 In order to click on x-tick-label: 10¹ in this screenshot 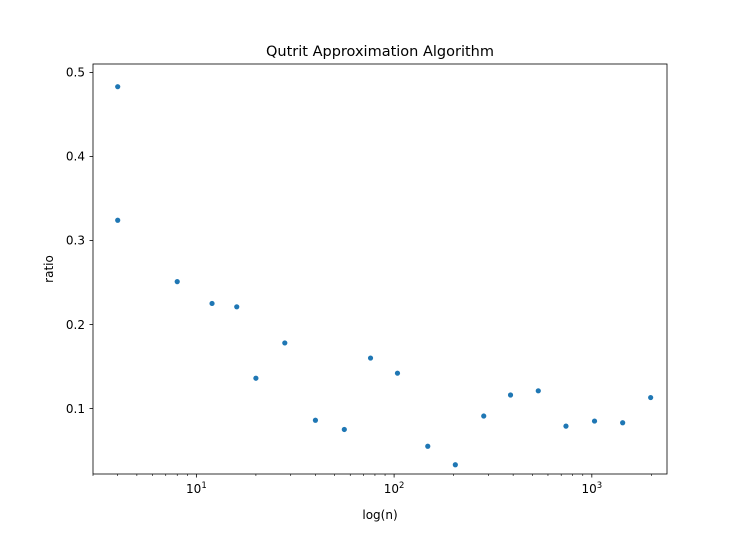, I will do `click(196, 488)`.